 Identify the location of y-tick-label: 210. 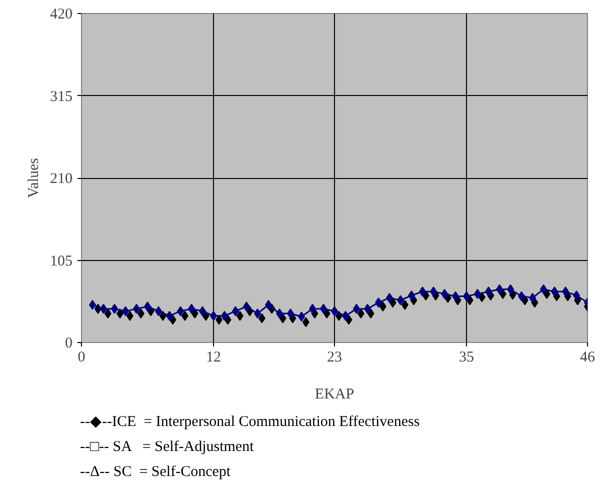
(61, 179).